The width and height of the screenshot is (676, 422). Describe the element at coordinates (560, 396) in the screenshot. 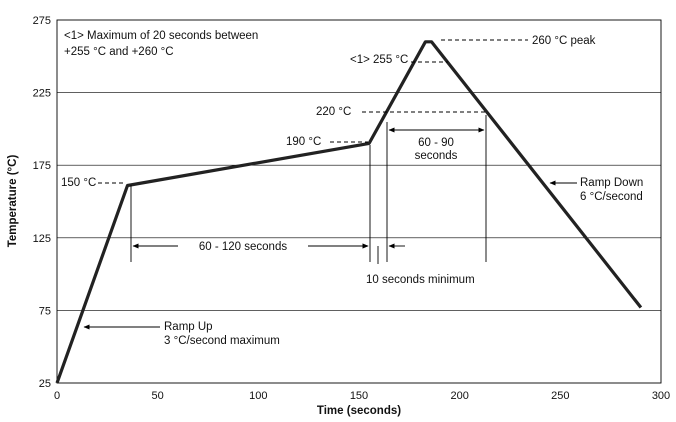

I see `x-tick-label: 250` at that location.